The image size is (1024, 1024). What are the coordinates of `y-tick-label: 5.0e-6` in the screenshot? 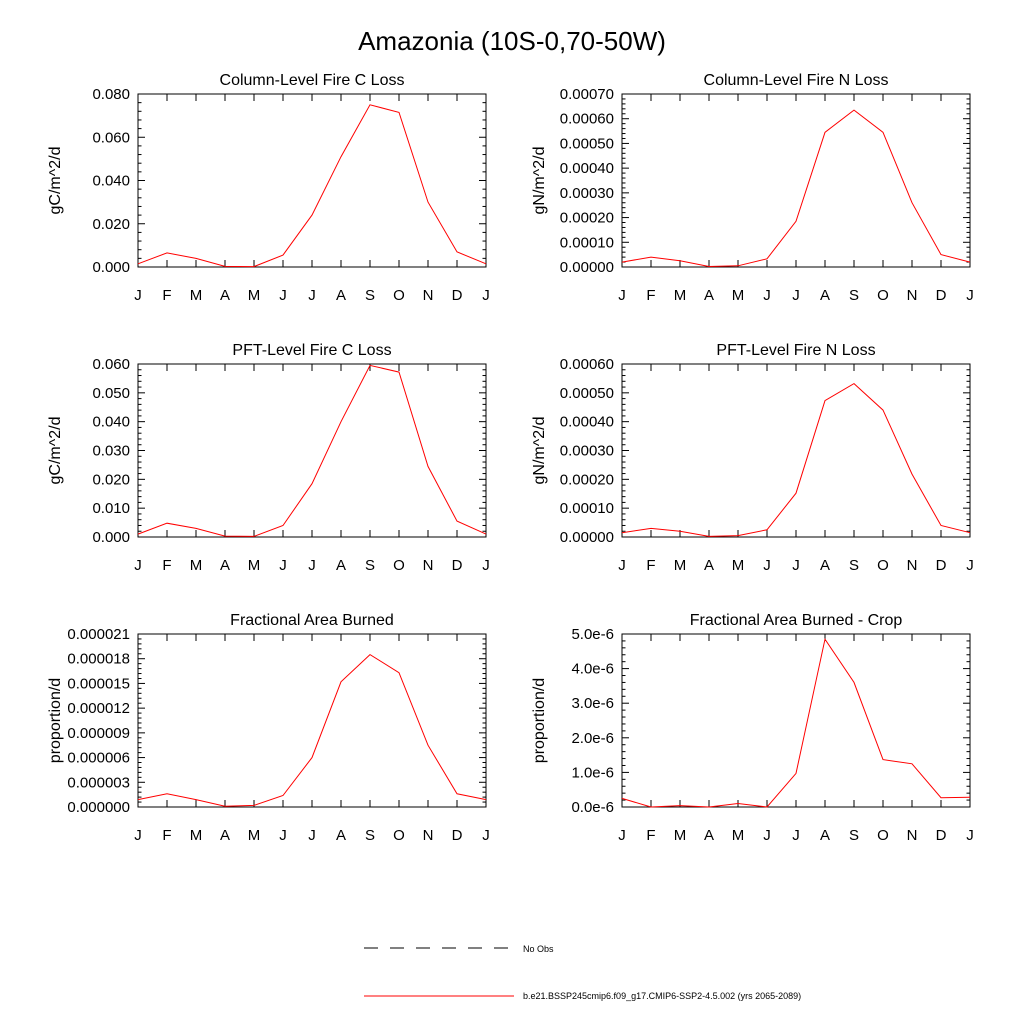 It's located at (592, 634).